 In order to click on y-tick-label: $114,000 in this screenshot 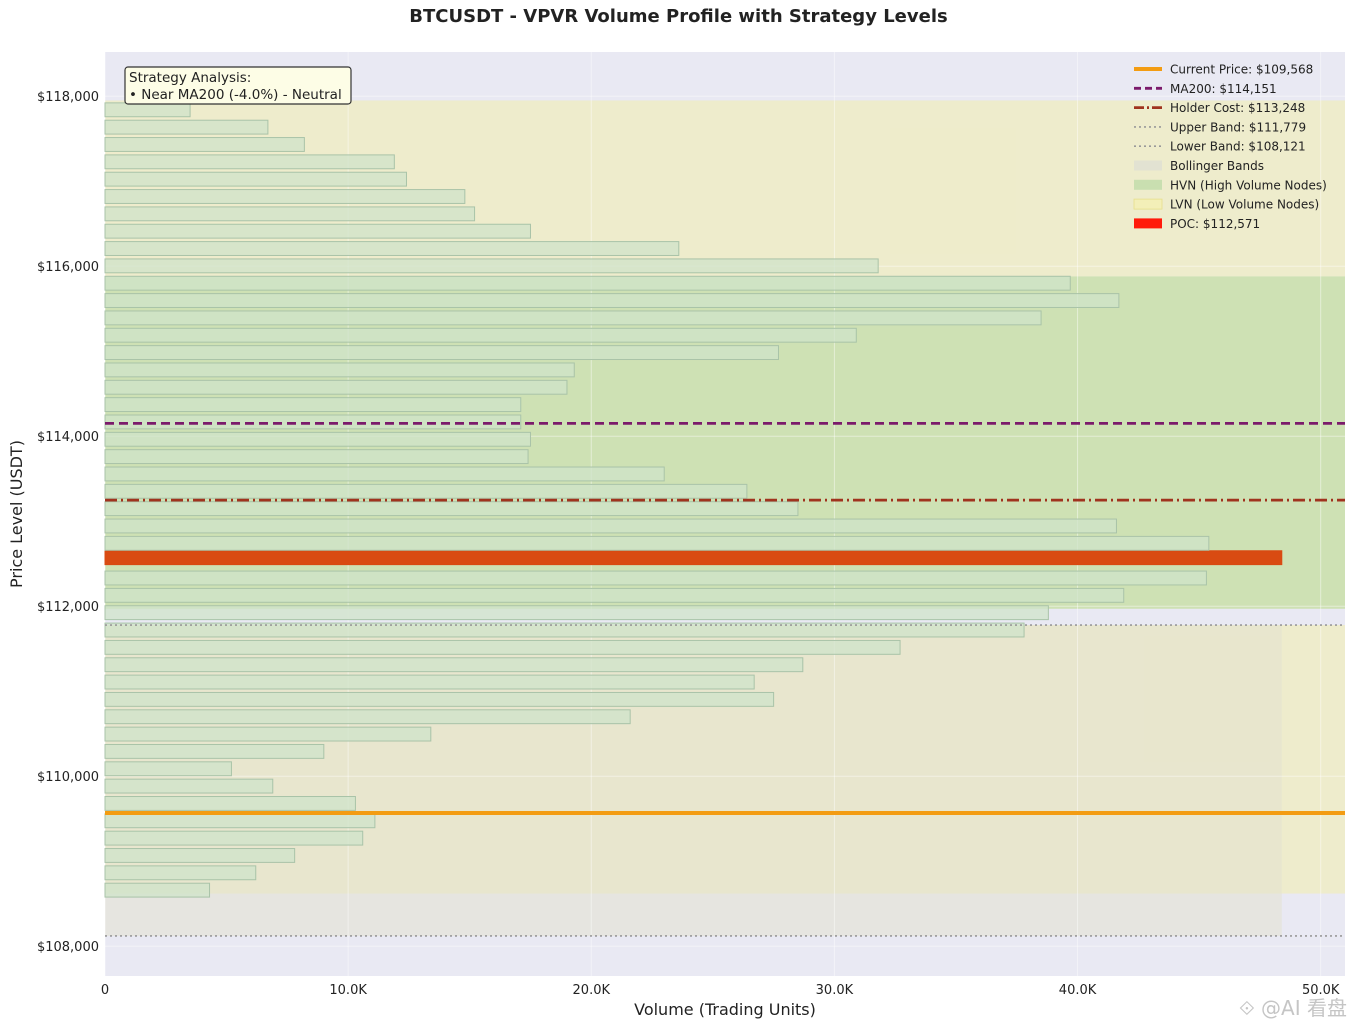, I will do `click(68, 437)`.